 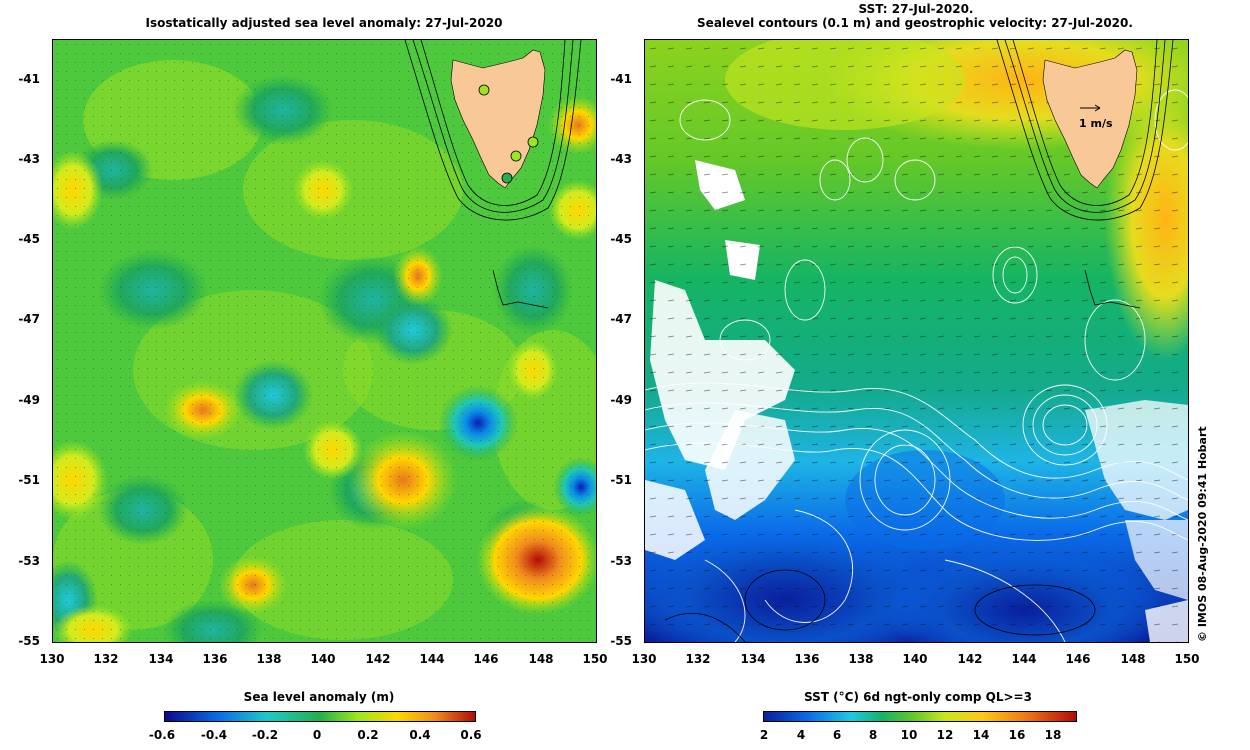 I want to click on colorbar-tick: 0.4, so click(x=420, y=735).